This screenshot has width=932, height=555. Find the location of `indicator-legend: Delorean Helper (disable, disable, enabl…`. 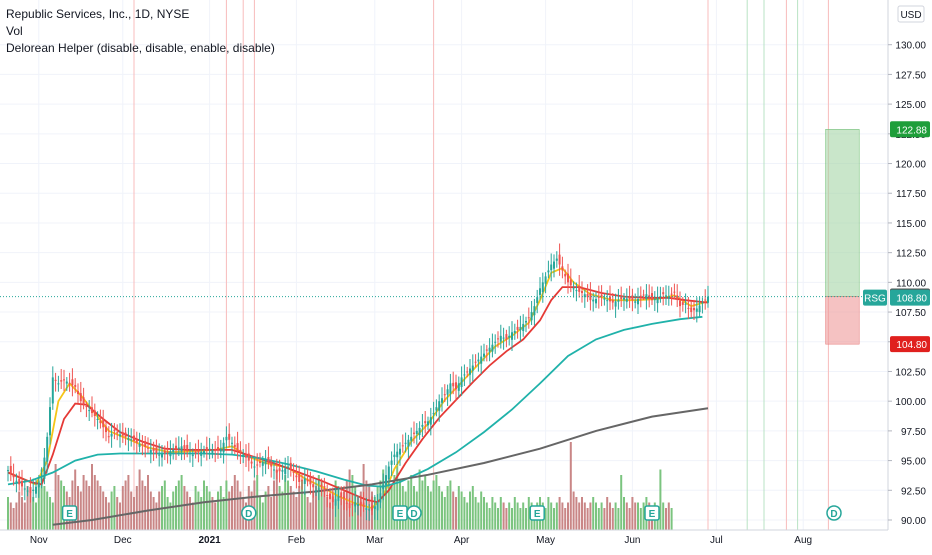

indicator-legend: Delorean Helper (disable, disable, enabl… is located at coordinates (140, 48).